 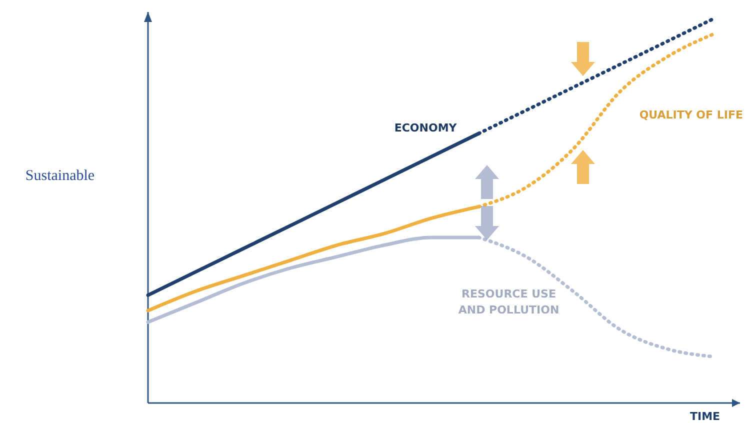 I want to click on series-label: RESOURCE USE AND POLLUTION, so click(x=509, y=301).